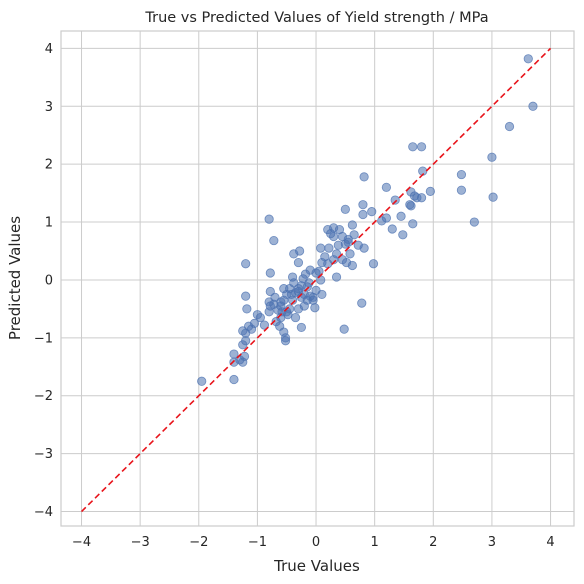 The image size is (584, 584). What do you see at coordinates (49, 165) in the screenshot?
I see `y-tick-label: 2` at bounding box center [49, 165].